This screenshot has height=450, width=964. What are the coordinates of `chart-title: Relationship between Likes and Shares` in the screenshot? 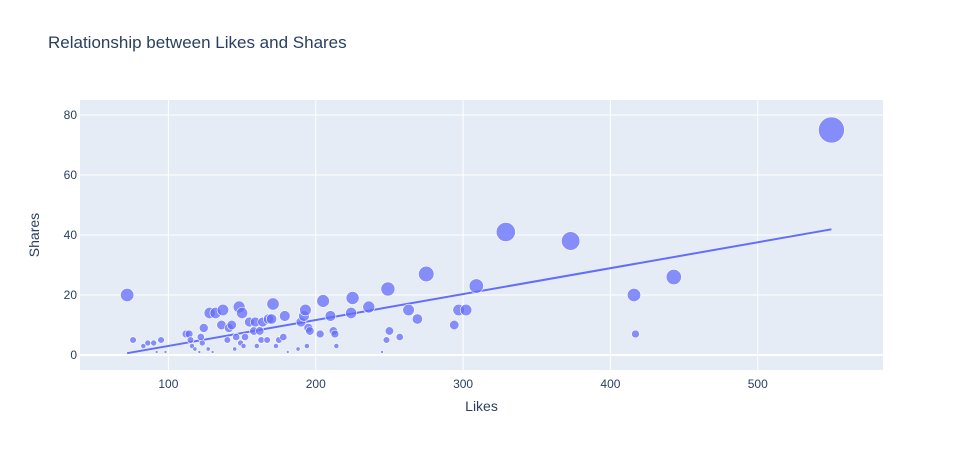 It's located at (197, 42).